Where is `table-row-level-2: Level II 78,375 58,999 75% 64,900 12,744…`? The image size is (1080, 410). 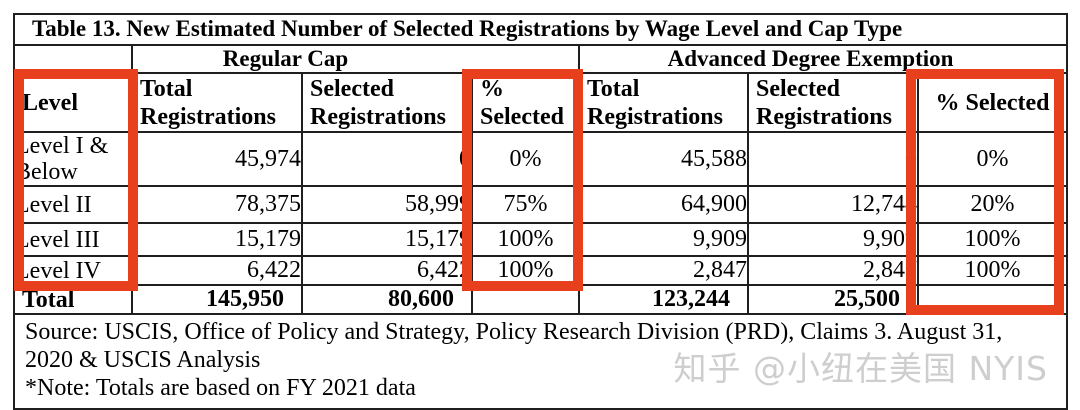
table-row-level-2: Level II 78,375 58,999 75% 64,900 12,744… is located at coordinates (541, 204).